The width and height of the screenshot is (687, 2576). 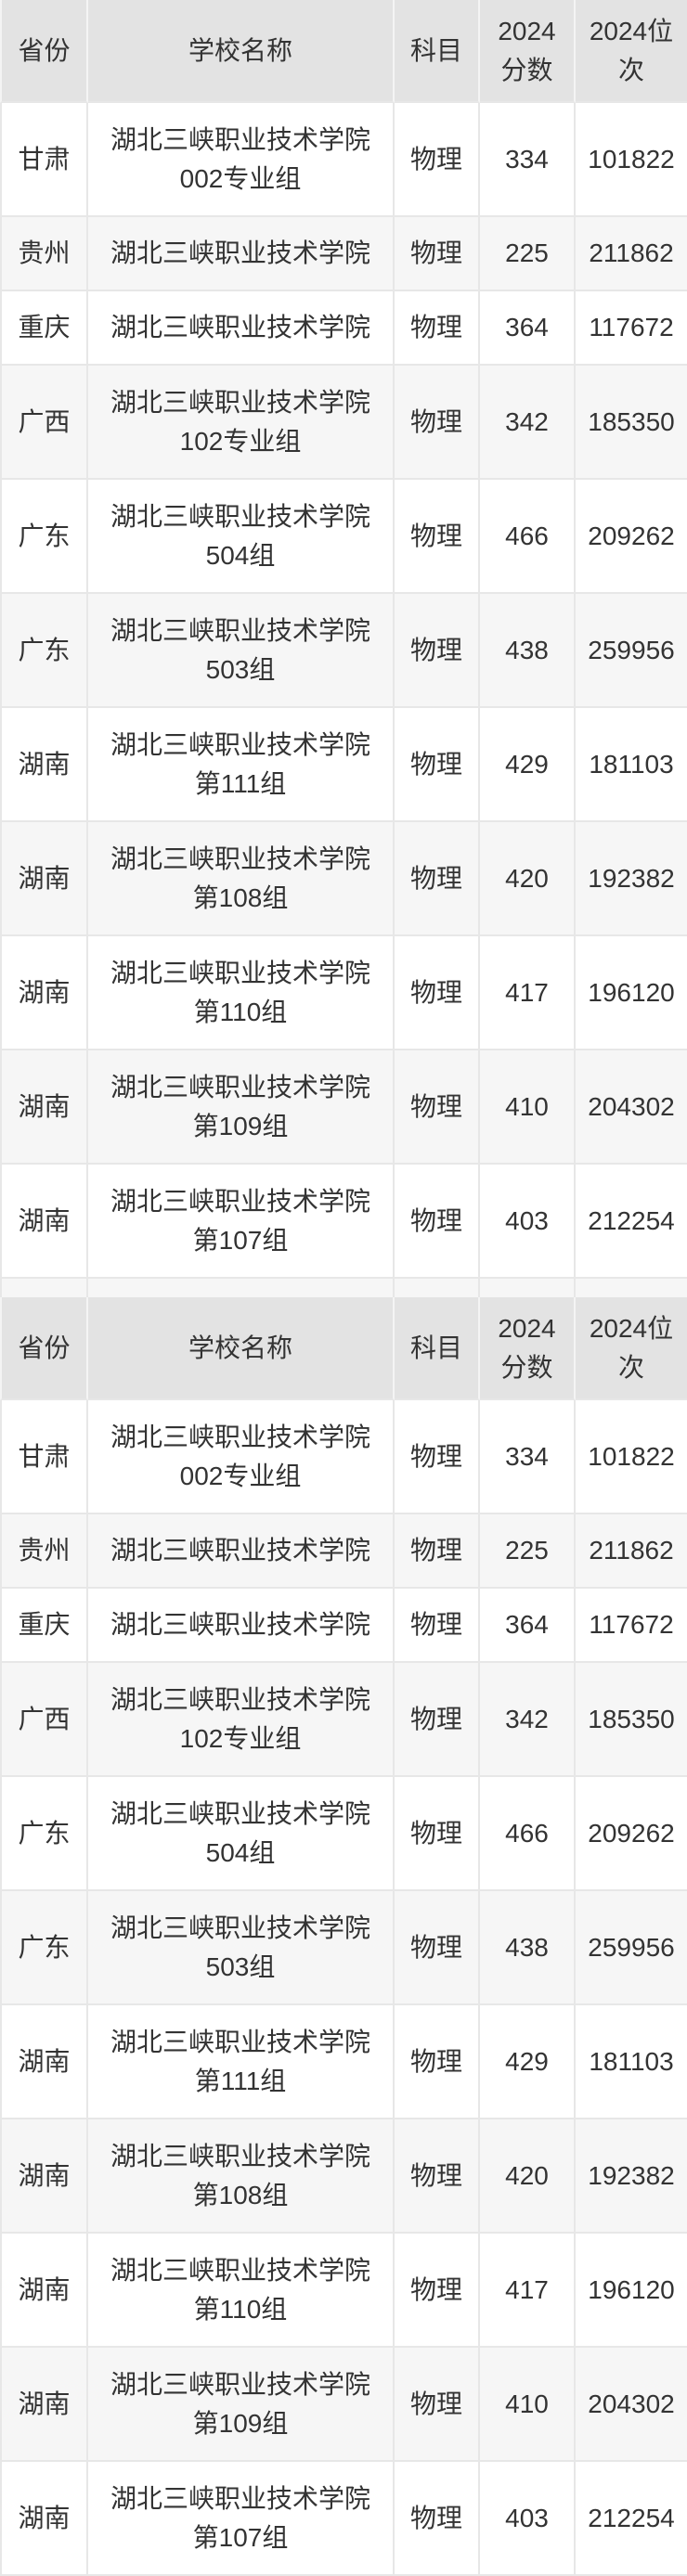 What do you see at coordinates (528, 1720) in the screenshot?
I see `cell-score: 342` at bounding box center [528, 1720].